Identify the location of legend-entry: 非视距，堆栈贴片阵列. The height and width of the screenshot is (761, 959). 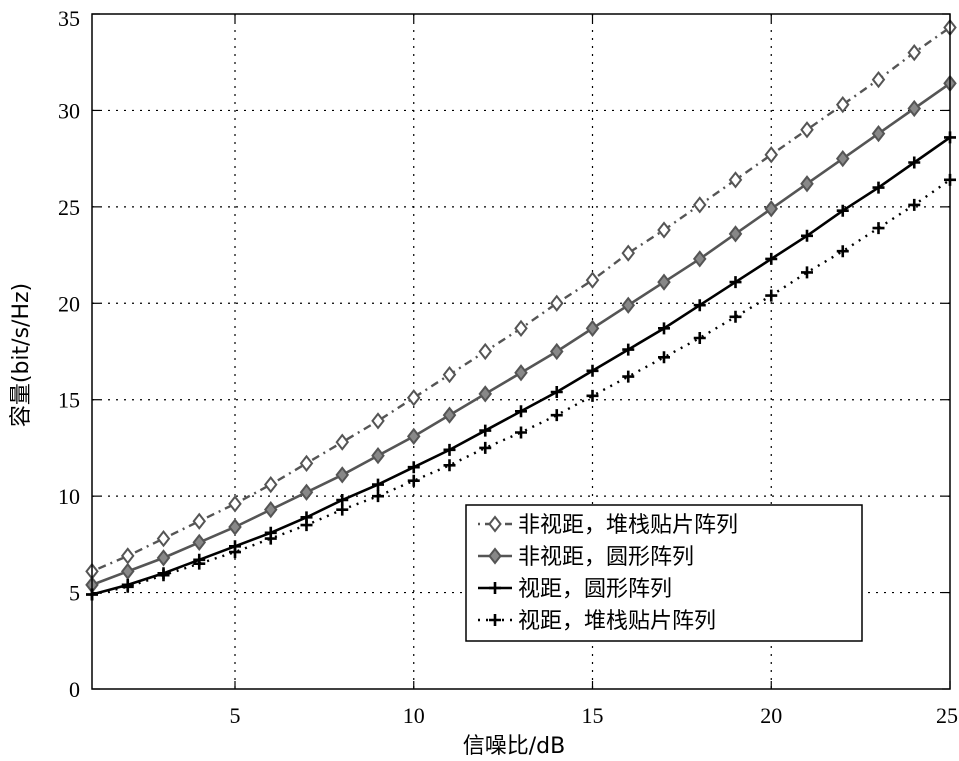
(608, 525).